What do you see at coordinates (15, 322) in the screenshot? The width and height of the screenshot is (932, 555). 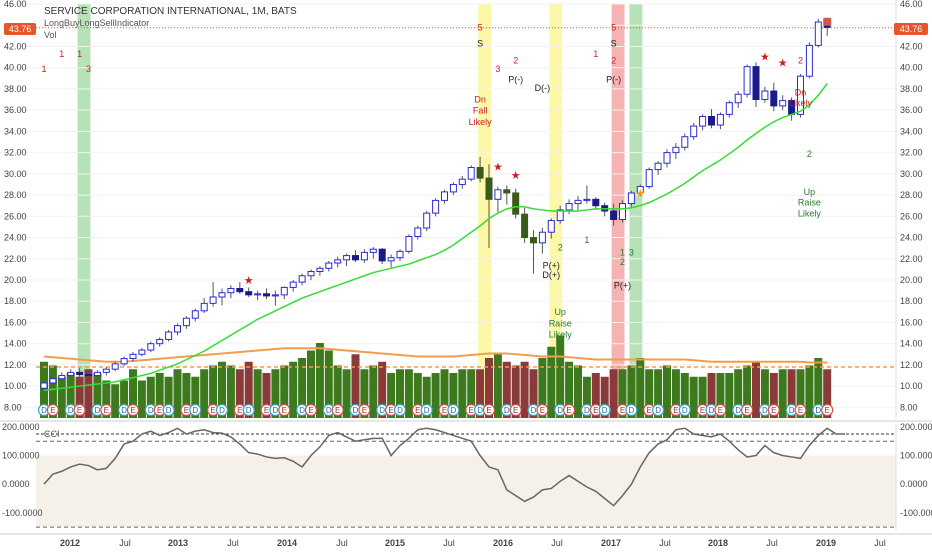 I see `price-tick-label-left: 16.00` at bounding box center [15, 322].